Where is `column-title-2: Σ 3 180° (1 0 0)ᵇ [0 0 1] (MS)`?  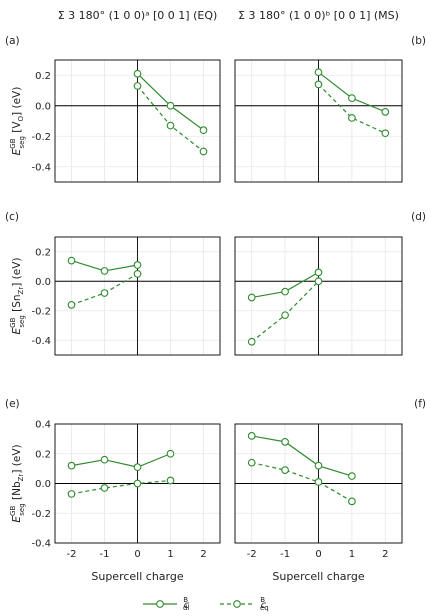 column-title-2: Σ 3 180° (1 0 0)ᵇ [0 0 1] (MS) is located at coordinates (318, 15).